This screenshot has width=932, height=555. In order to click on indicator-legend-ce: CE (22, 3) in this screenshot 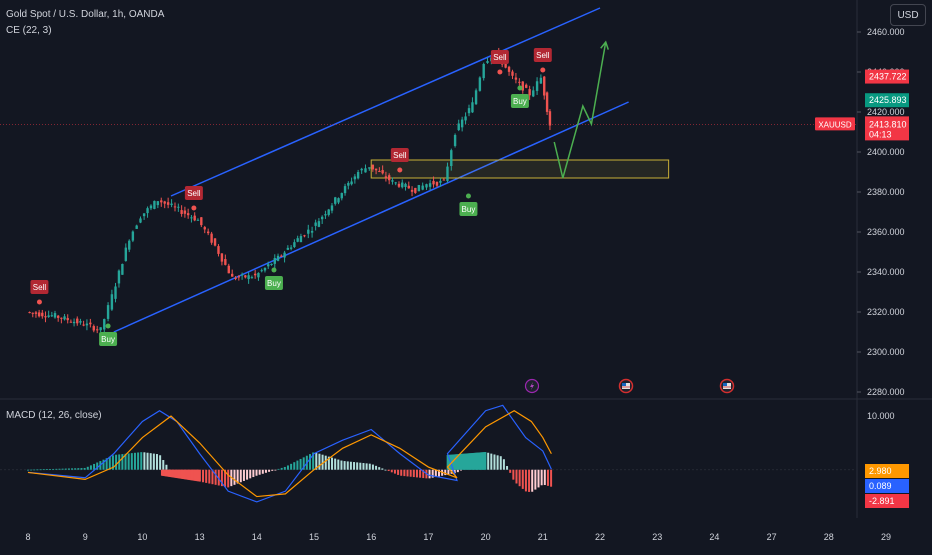, I will do `click(29, 30)`.